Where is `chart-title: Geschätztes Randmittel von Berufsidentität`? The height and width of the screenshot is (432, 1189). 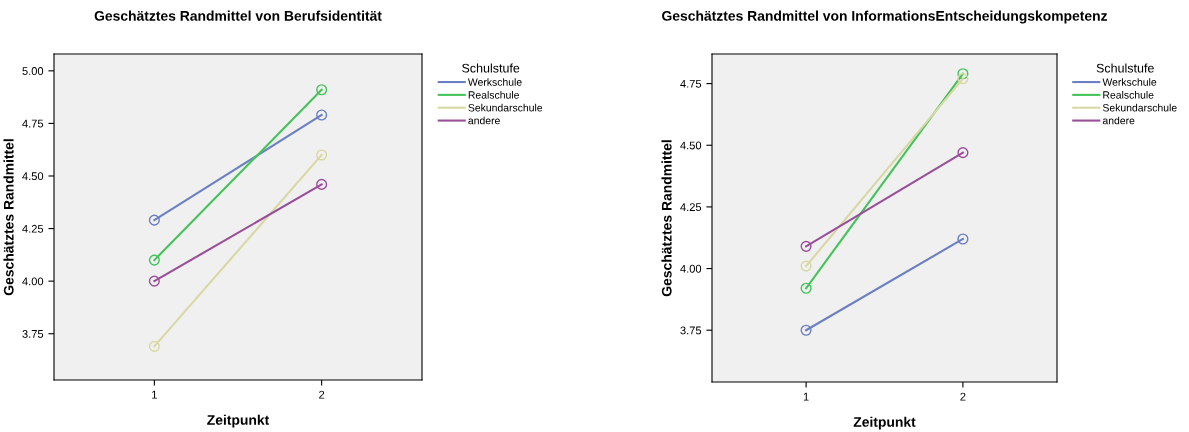
chart-title: Geschätztes Randmittel von Berufsidentität is located at coordinates (238, 15).